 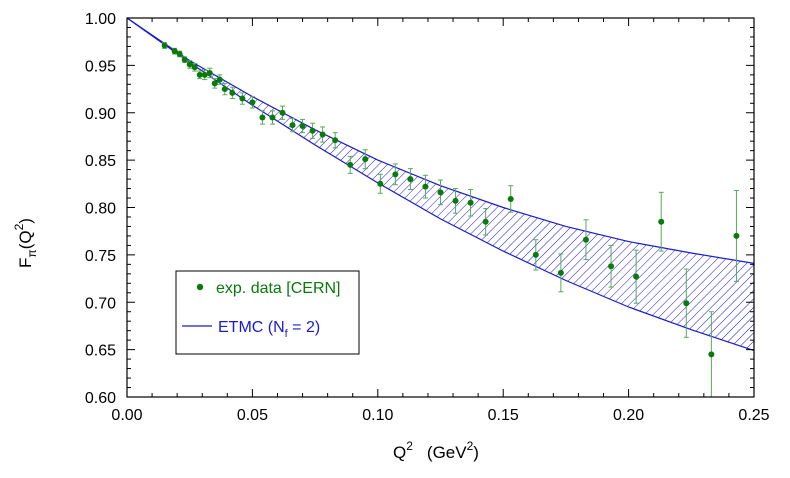 I want to click on x-tick-label: 0.25, so click(x=753, y=415).